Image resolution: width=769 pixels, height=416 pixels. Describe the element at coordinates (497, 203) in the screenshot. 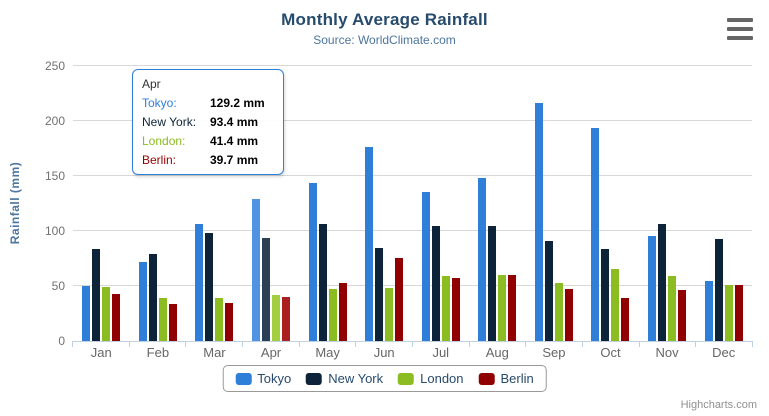

I see `bar-group-aug` at that location.